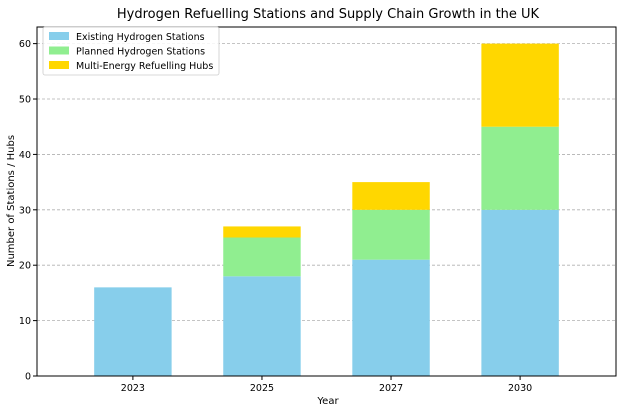  I want to click on y-tick-label: 0, so click(28, 377).